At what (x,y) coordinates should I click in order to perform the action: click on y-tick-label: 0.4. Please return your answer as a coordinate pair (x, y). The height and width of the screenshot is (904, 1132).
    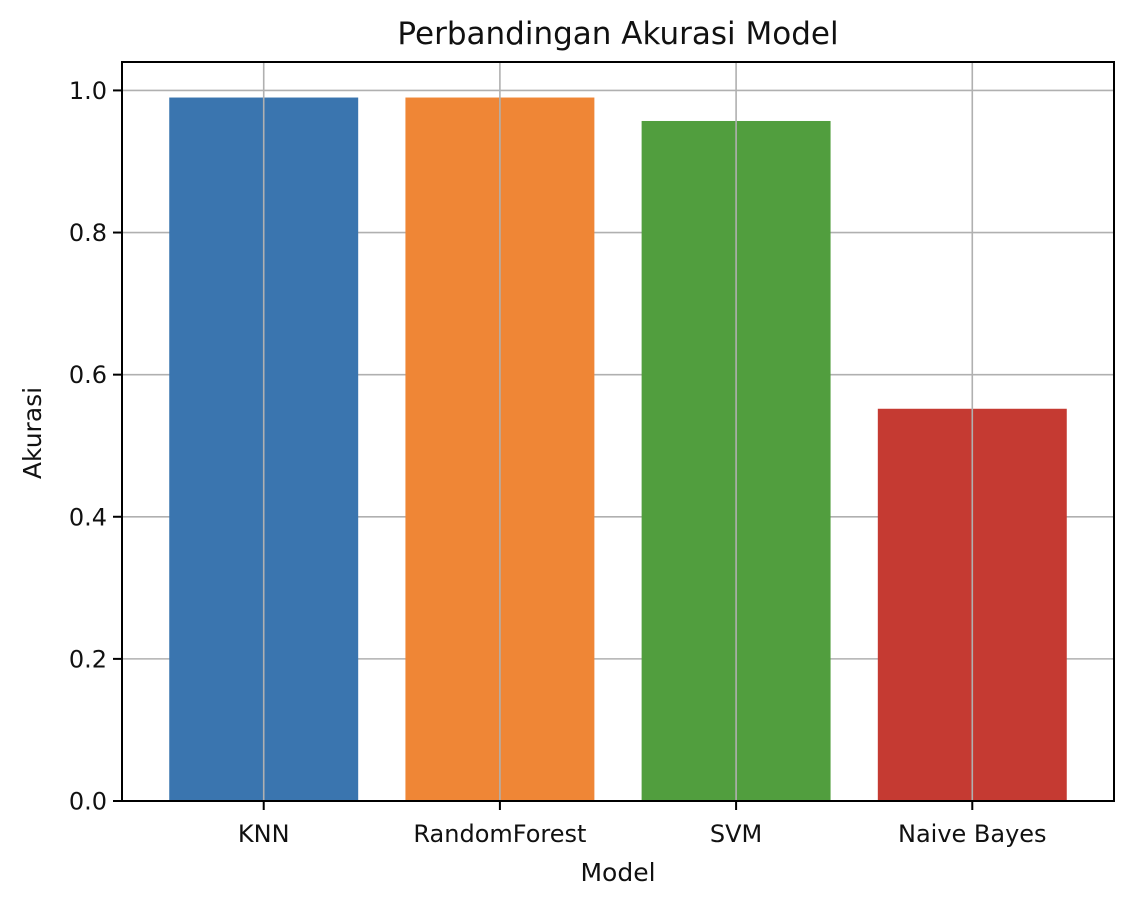
    Looking at the image, I should click on (88, 517).